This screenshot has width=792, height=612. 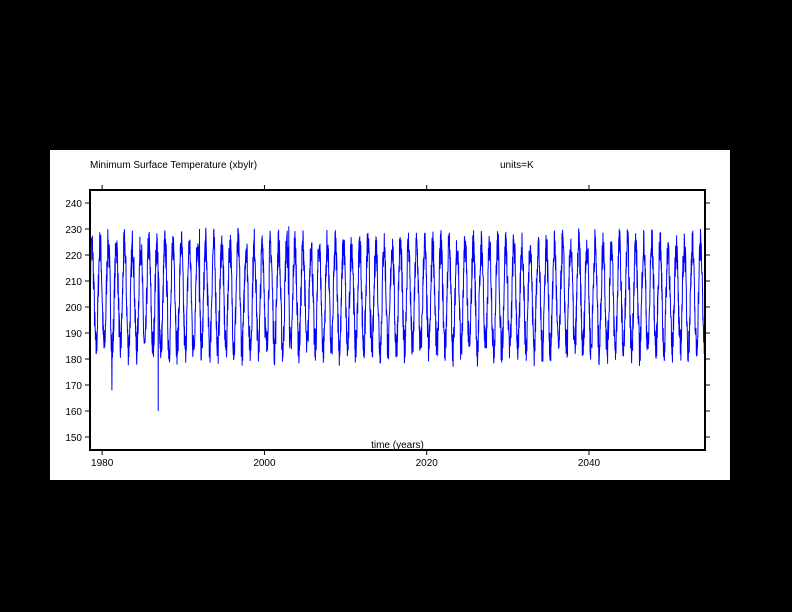 I want to click on y-tick-label: 220, so click(x=73, y=256).